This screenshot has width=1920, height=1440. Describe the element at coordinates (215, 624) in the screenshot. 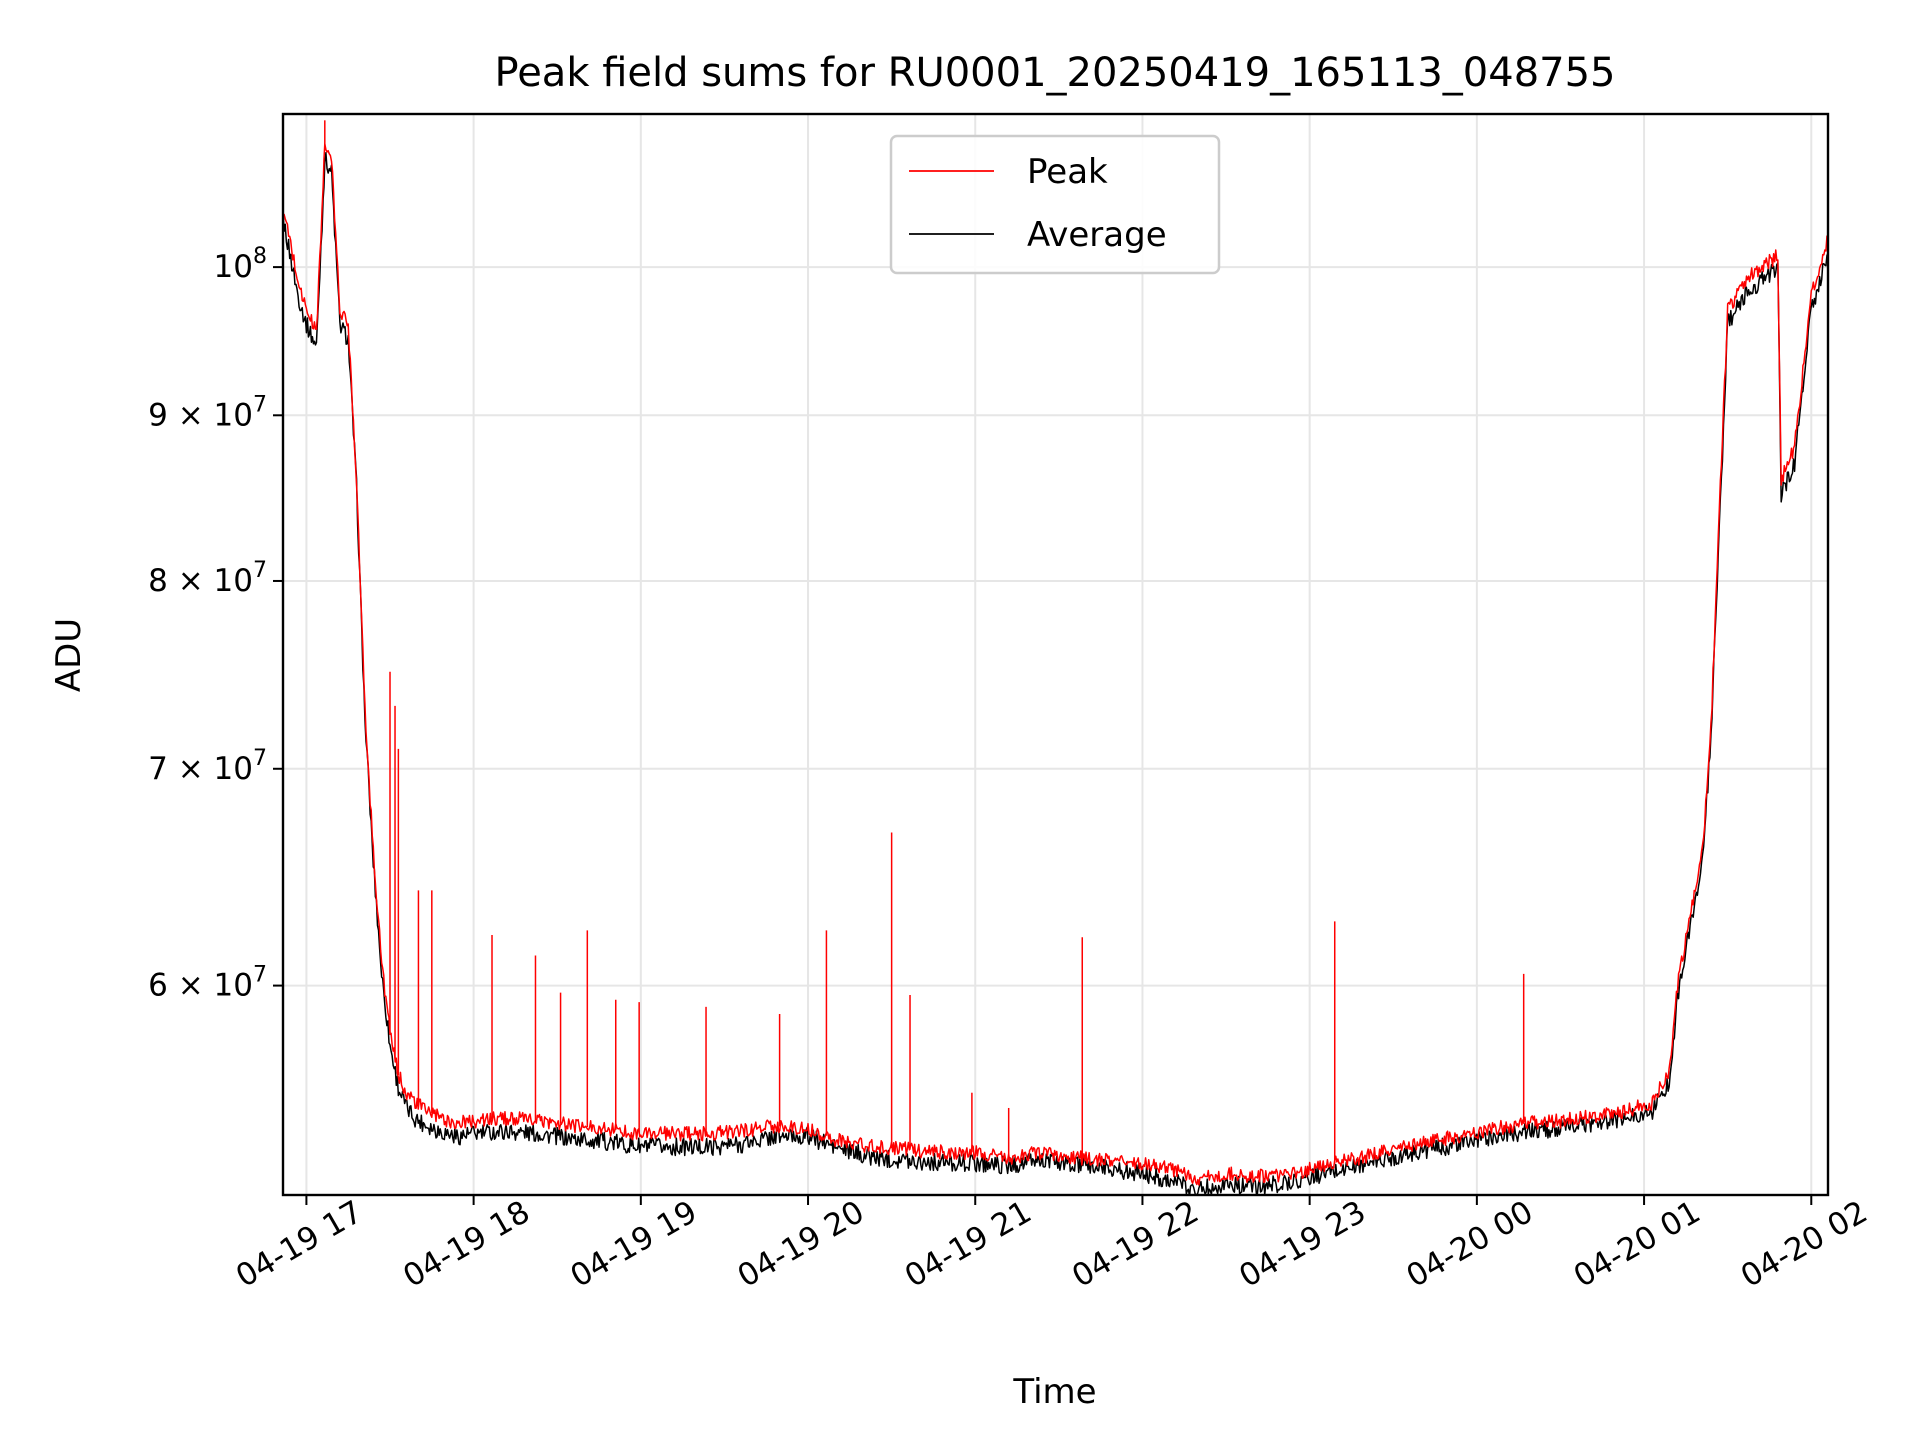

I see `y-axis: 6 × 107 7 × 107 8 × 107 9 × 107 108` at that location.